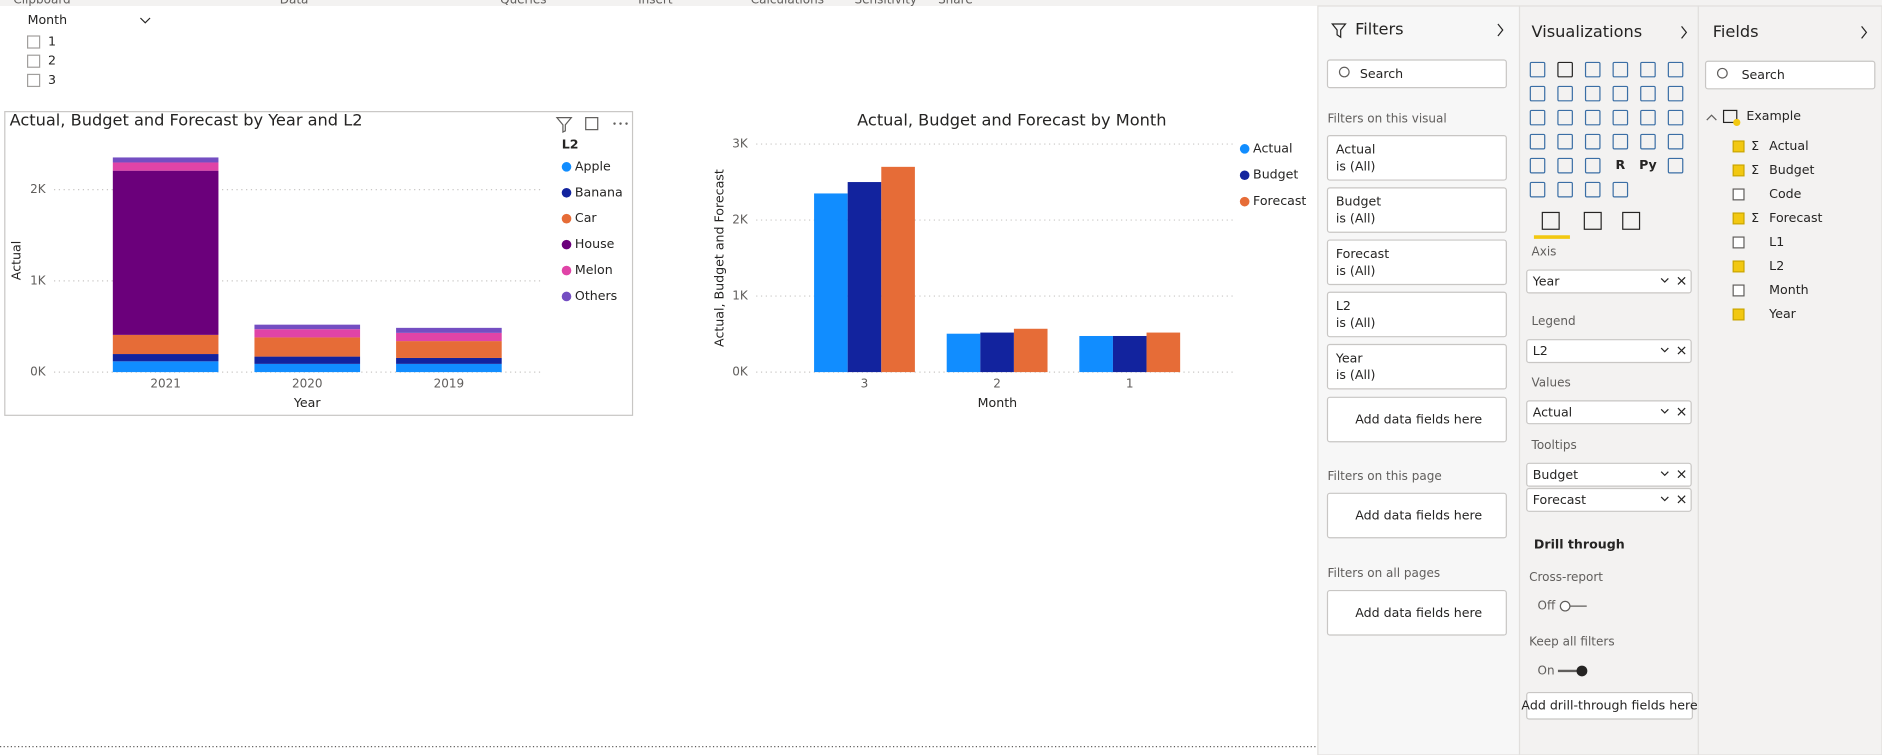  What do you see at coordinates (1776, 265) in the screenshot?
I see `field-name: L2` at bounding box center [1776, 265].